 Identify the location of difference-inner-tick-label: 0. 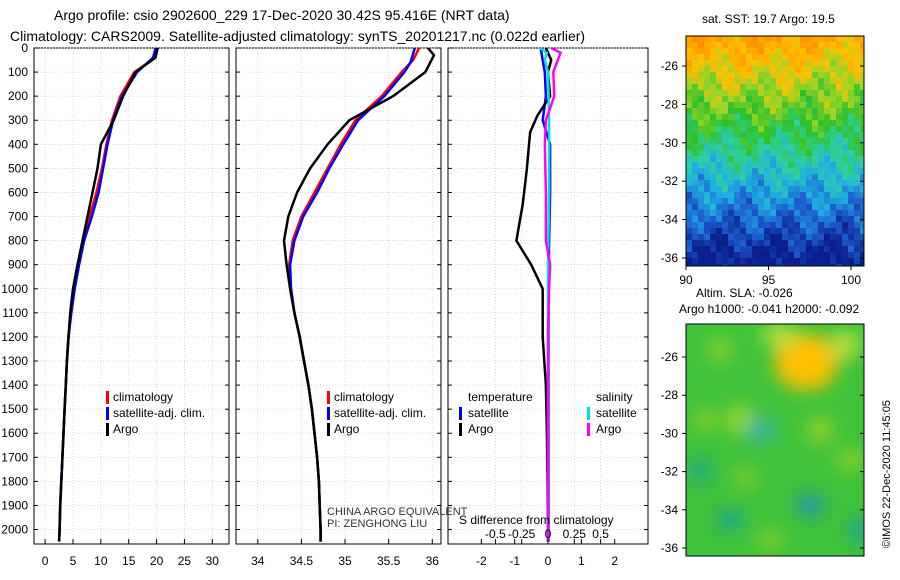
(548, 534).